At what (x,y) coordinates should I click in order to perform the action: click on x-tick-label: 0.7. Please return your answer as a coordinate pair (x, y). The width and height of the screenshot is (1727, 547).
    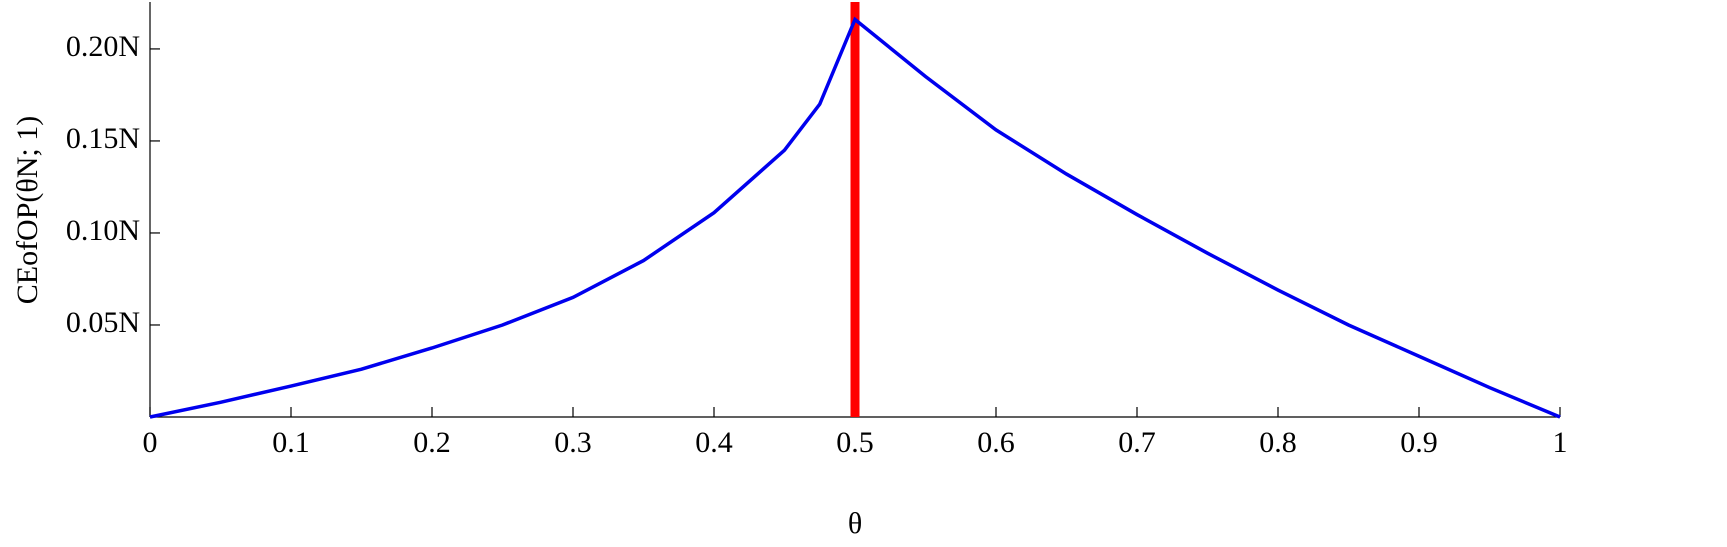
    Looking at the image, I should click on (1137, 442).